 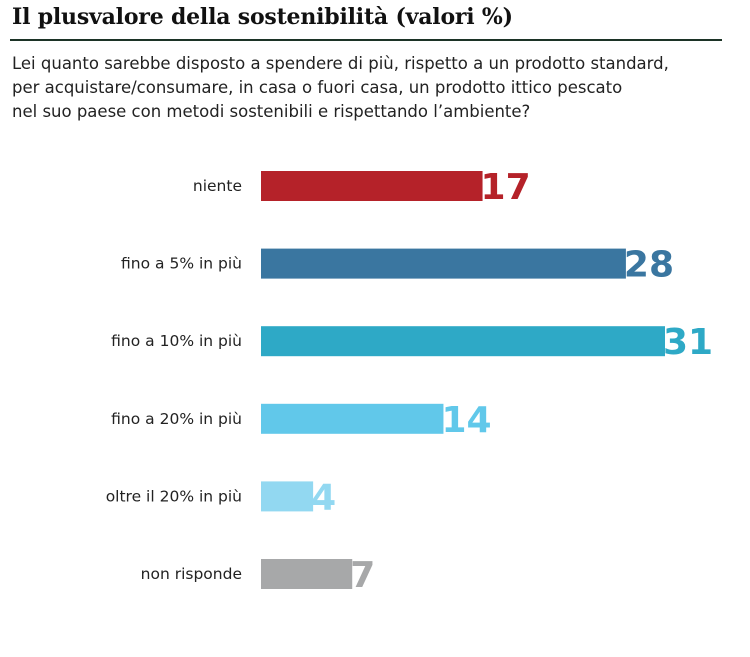 What do you see at coordinates (323, 497) in the screenshot?
I see `value-label-oltre-il-20-in-pi: 4` at bounding box center [323, 497].